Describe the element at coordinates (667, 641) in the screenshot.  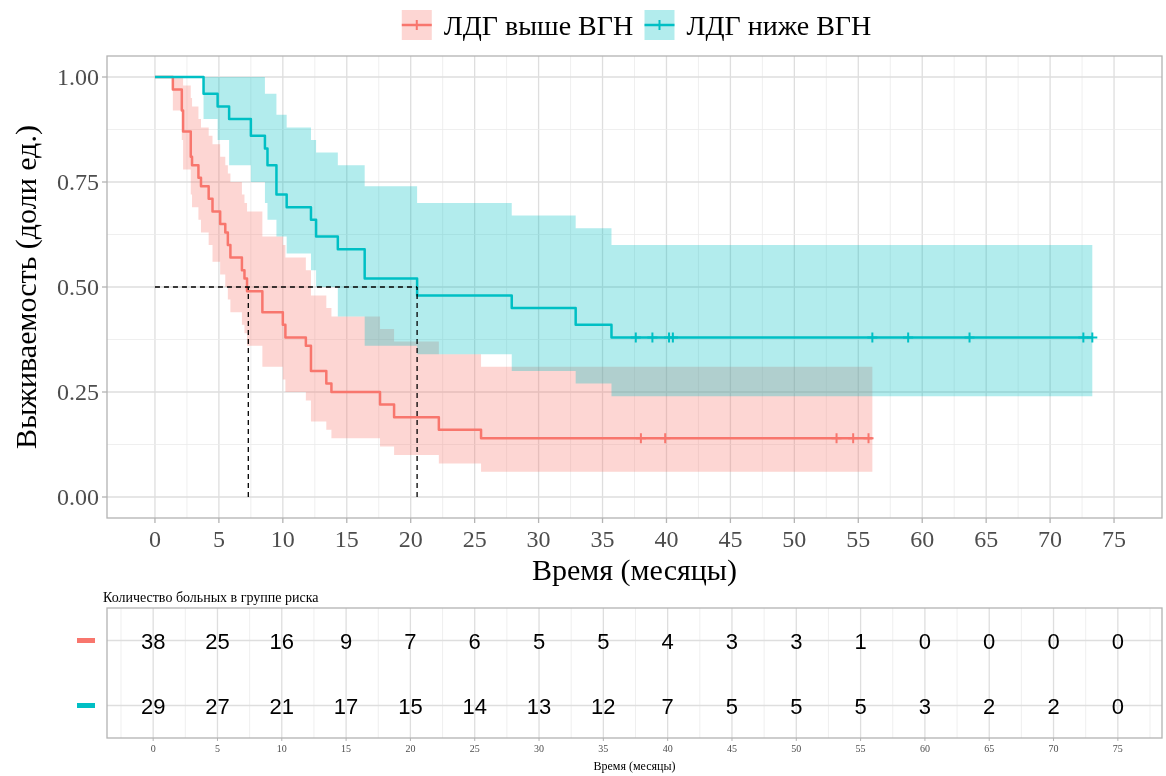
I see `data-label: 4` at that location.